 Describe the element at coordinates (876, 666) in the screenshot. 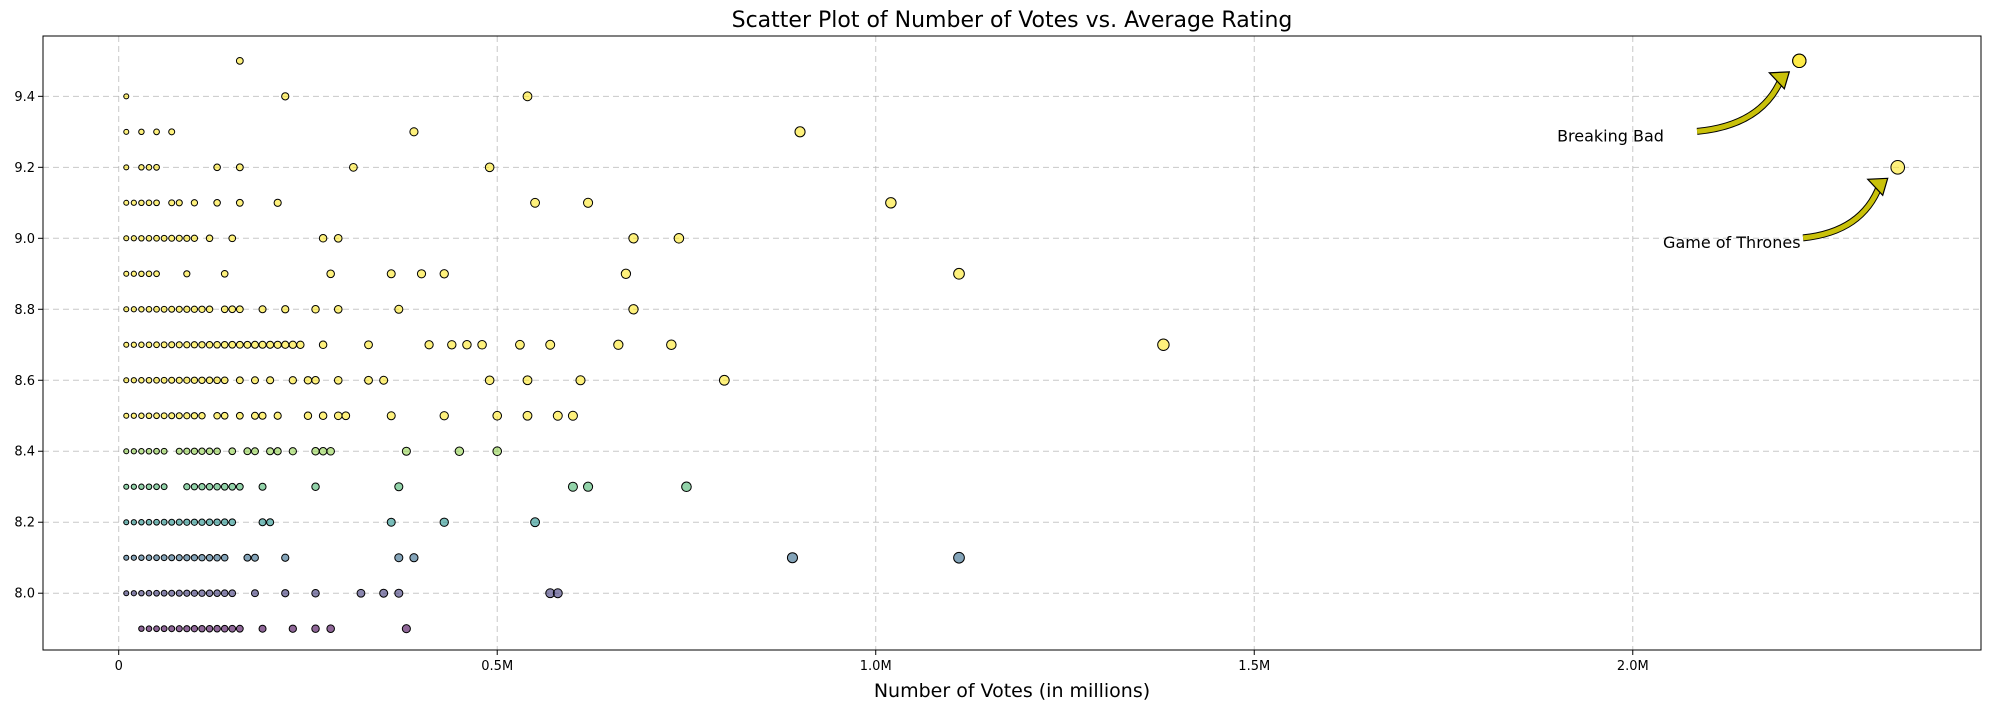

I see `x-tick-label: 1.0M` at that location.